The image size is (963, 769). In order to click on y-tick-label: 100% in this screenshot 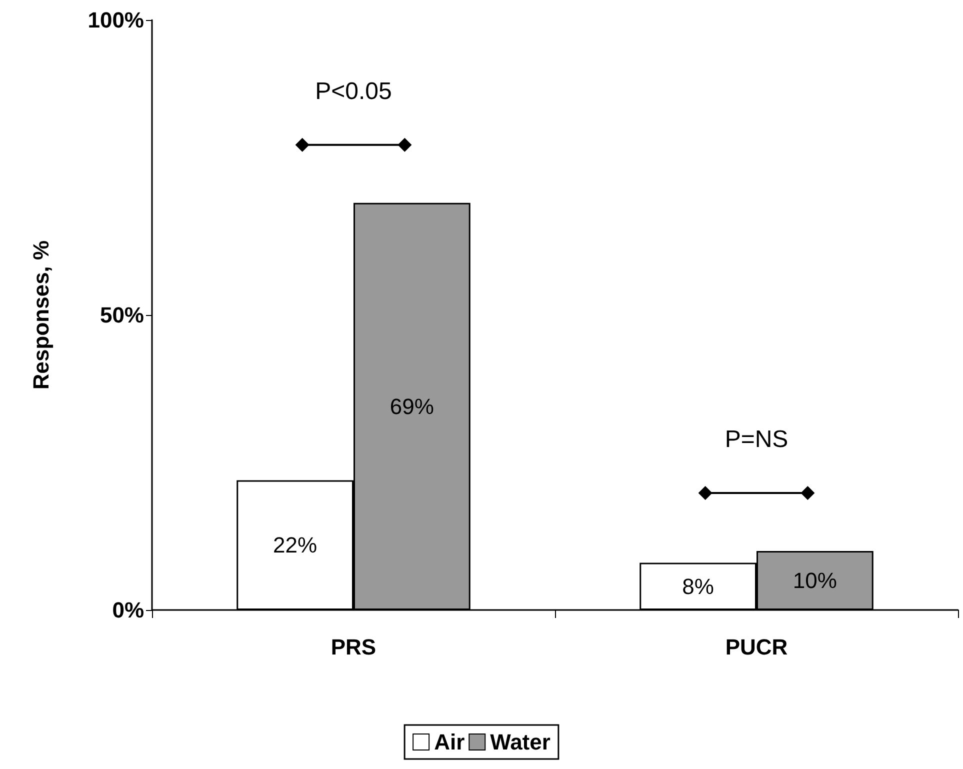, I will do `click(116, 20)`.